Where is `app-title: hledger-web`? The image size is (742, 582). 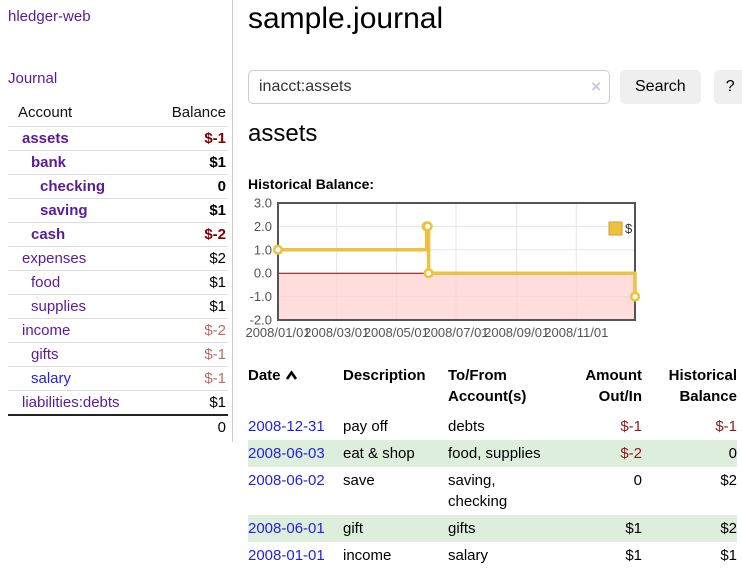
app-title: hledger-web is located at coordinates (49, 16).